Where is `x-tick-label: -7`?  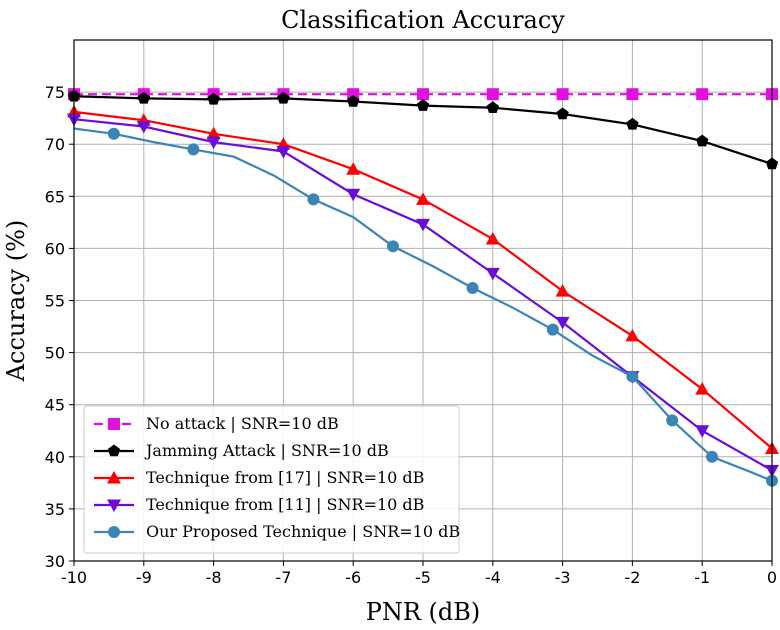
x-tick-label: -7 is located at coordinates (283, 577).